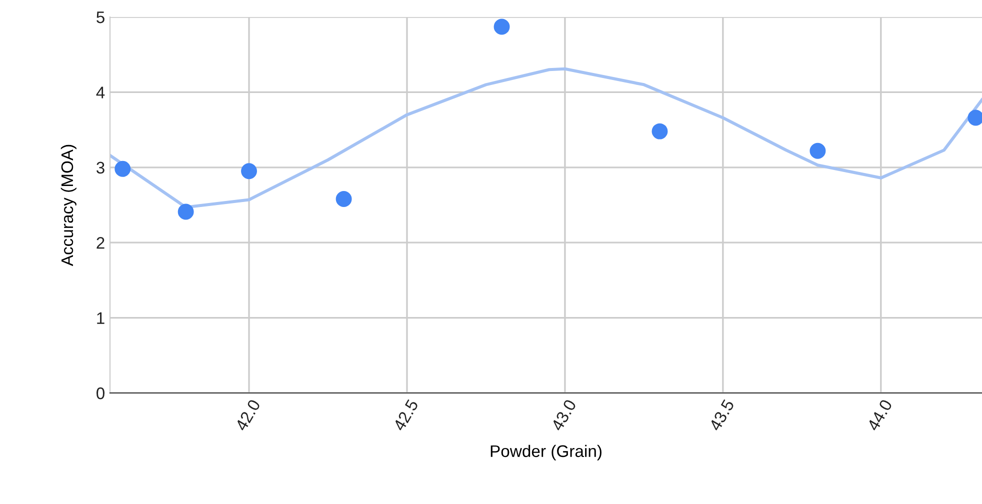  Describe the element at coordinates (100, 168) in the screenshot. I see `y-tick-label: 3` at that location.